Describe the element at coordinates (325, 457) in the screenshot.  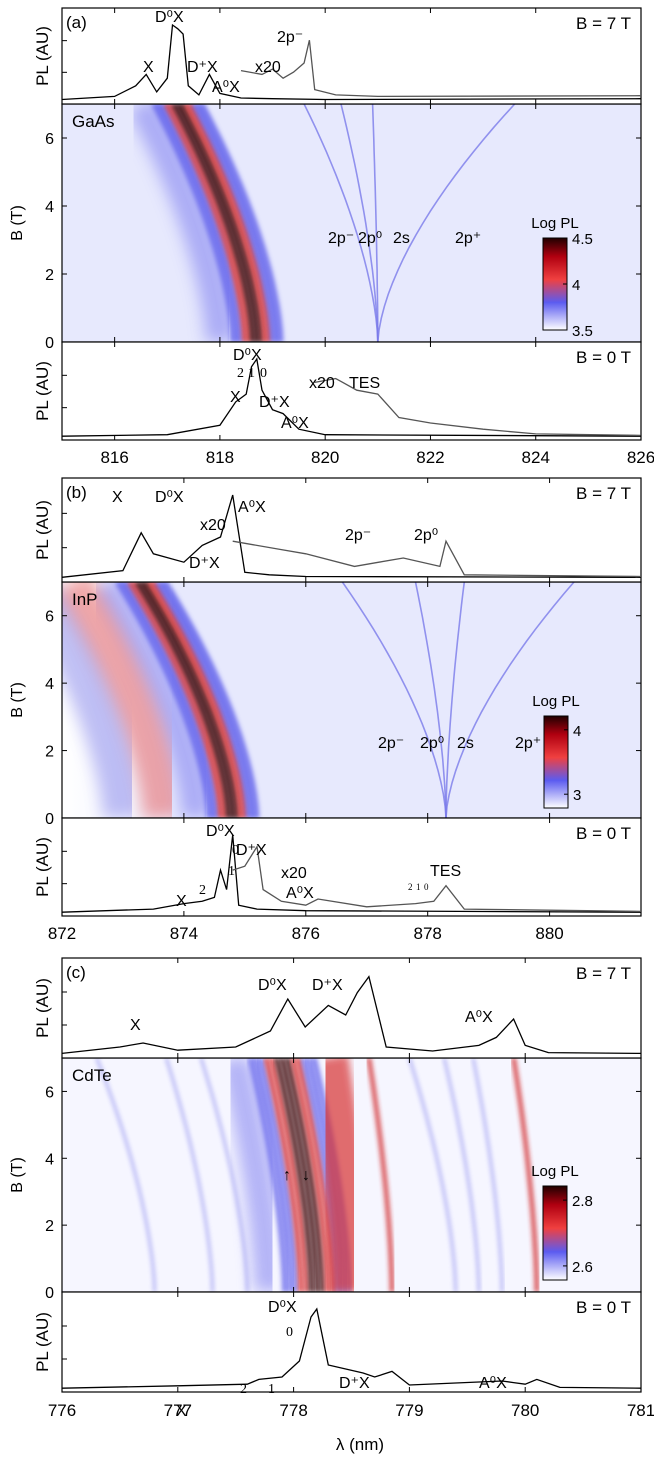
I see `x-tick-label: 820` at that location.